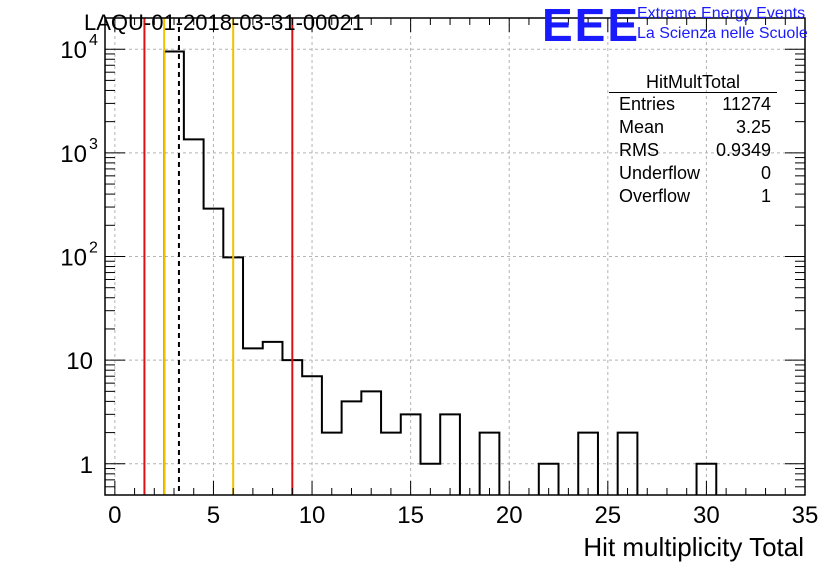 This screenshot has height=572, width=836. What do you see at coordinates (765, 173) in the screenshot?
I see `stats-value: 0` at bounding box center [765, 173].